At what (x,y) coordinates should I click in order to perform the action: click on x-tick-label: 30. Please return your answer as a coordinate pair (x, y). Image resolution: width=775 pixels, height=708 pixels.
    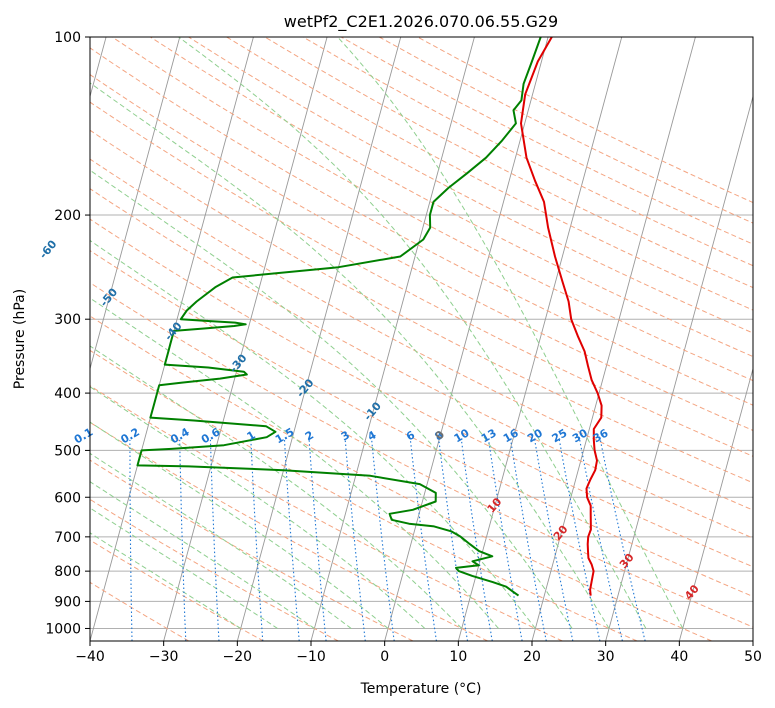
    Looking at the image, I should click on (606, 657).